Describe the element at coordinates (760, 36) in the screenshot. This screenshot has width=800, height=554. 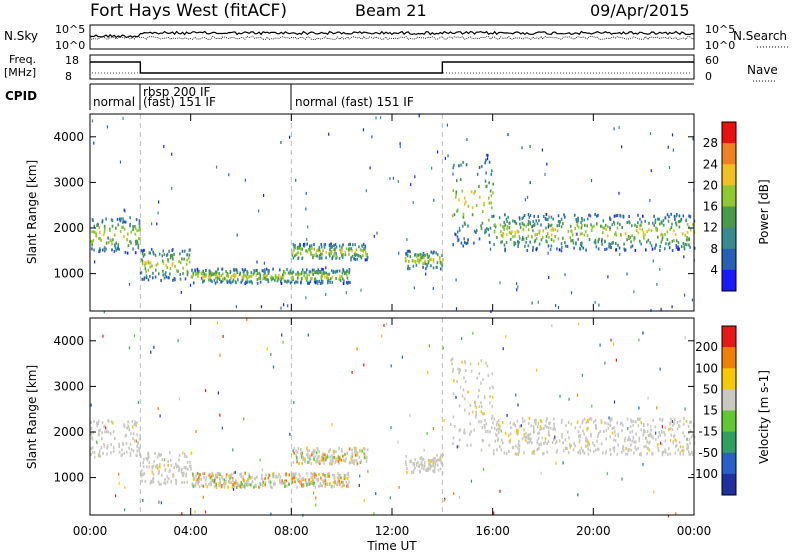
I see `n-search-label: N.Search` at that location.